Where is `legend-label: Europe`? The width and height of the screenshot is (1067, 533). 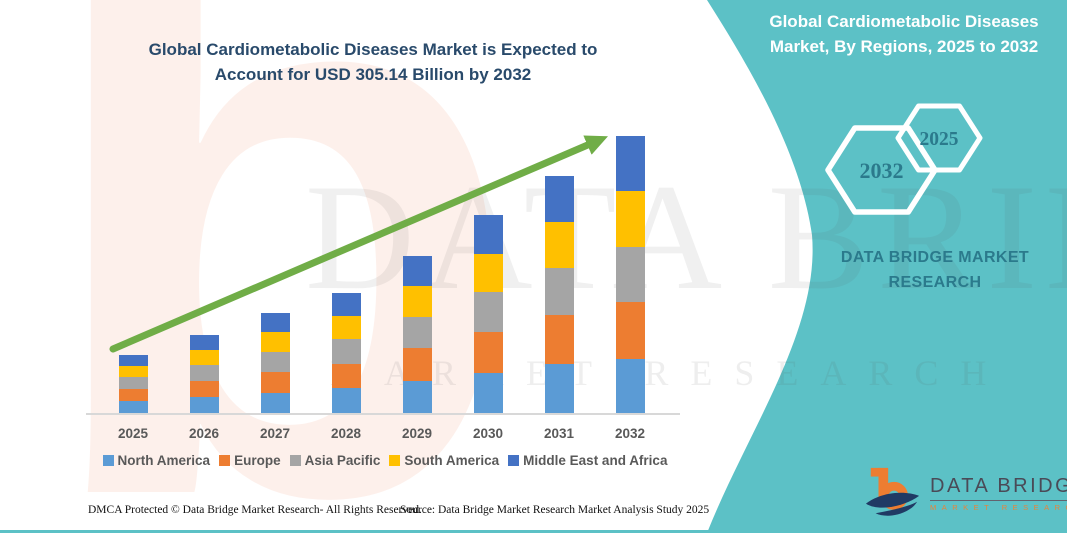 legend-label: Europe is located at coordinates (257, 460).